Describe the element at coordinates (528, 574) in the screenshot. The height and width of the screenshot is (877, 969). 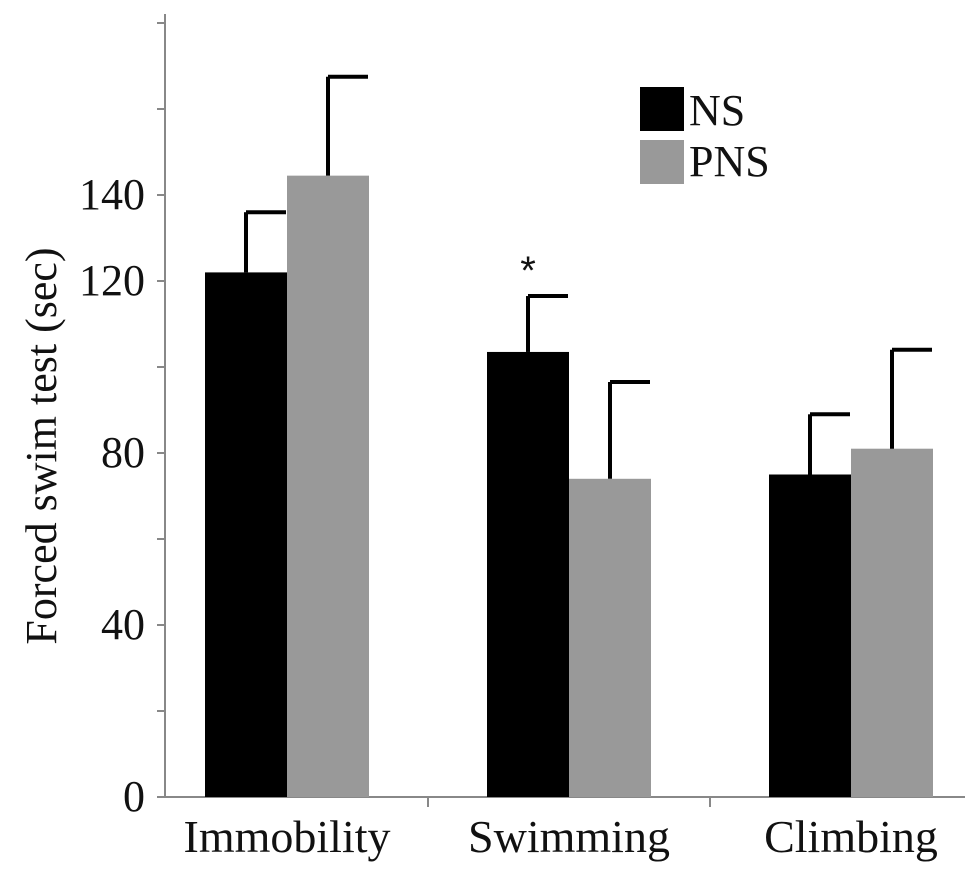
I see `bar-ns-swimming` at that location.